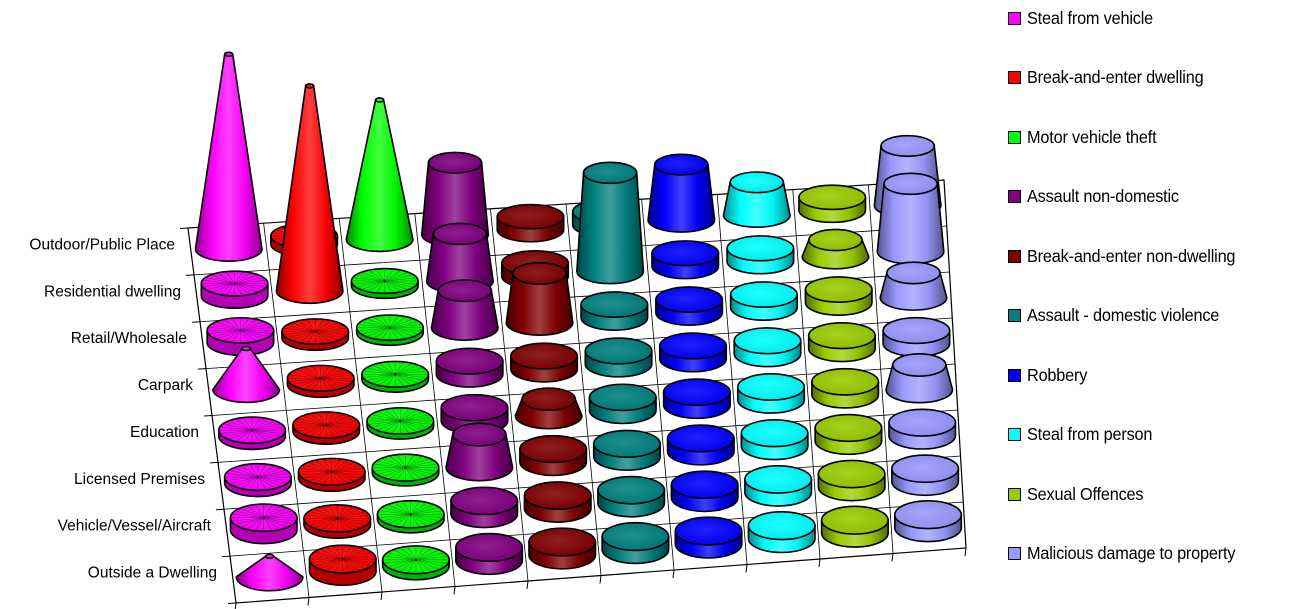 The height and width of the screenshot is (609, 1297). Describe the element at coordinates (1090, 434) in the screenshot. I see `legend-label: Steal from person` at that location.